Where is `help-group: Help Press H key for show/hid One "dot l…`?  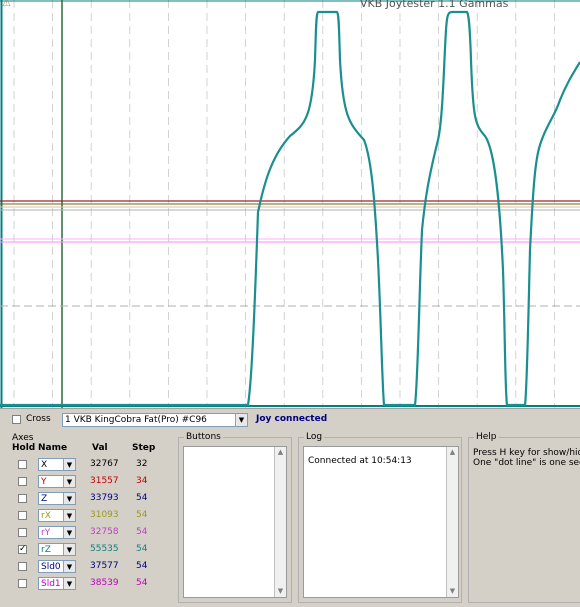
help-group: Help Press H key for show/hid One "dot l… is located at coordinates (524, 517).